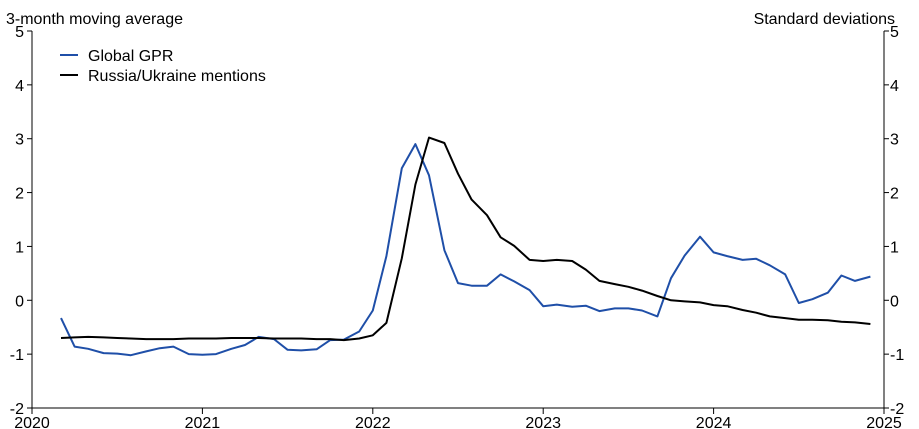 The image size is (919, 429). What do you see at coordinates (714, 422) in the screenshot?
I see `x-tick-label: 2024` at bounding box center [714, 422].